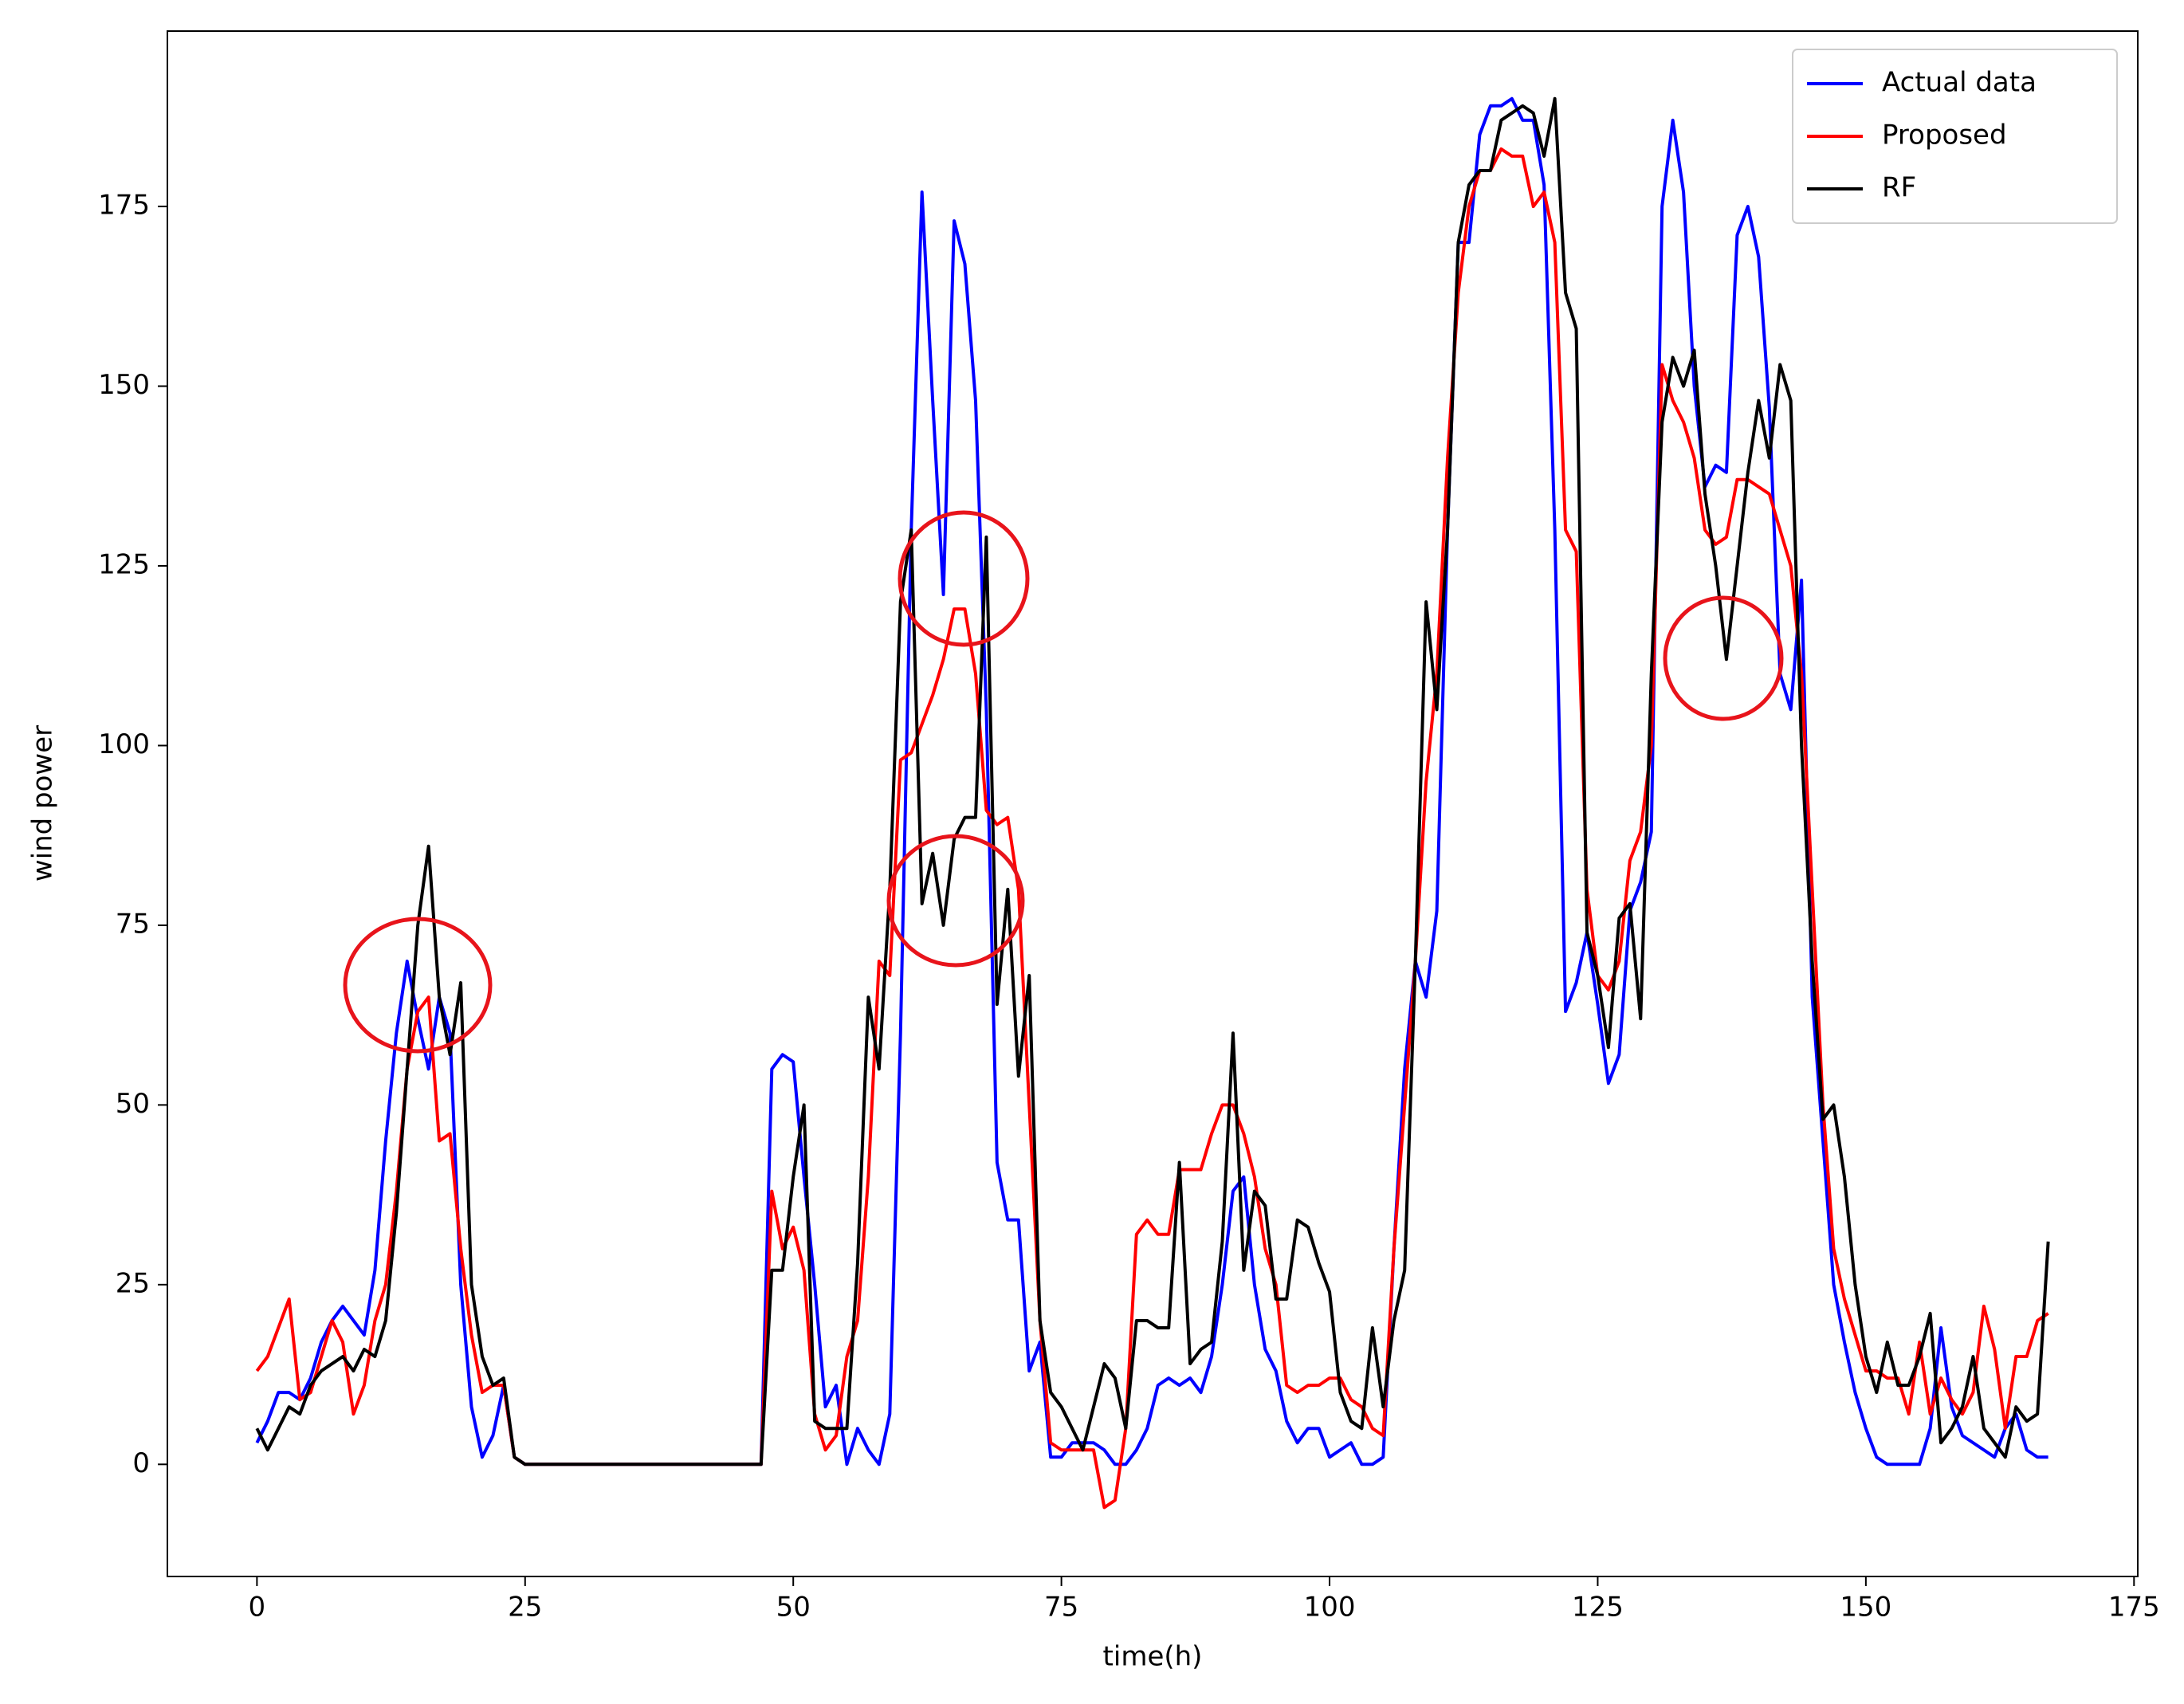 The image size is (2184, 1704). What do you see at coordinates (257, 1608) in the screenshot?
I see `x-tick-label: 0` at bounding box center [257, 1608].